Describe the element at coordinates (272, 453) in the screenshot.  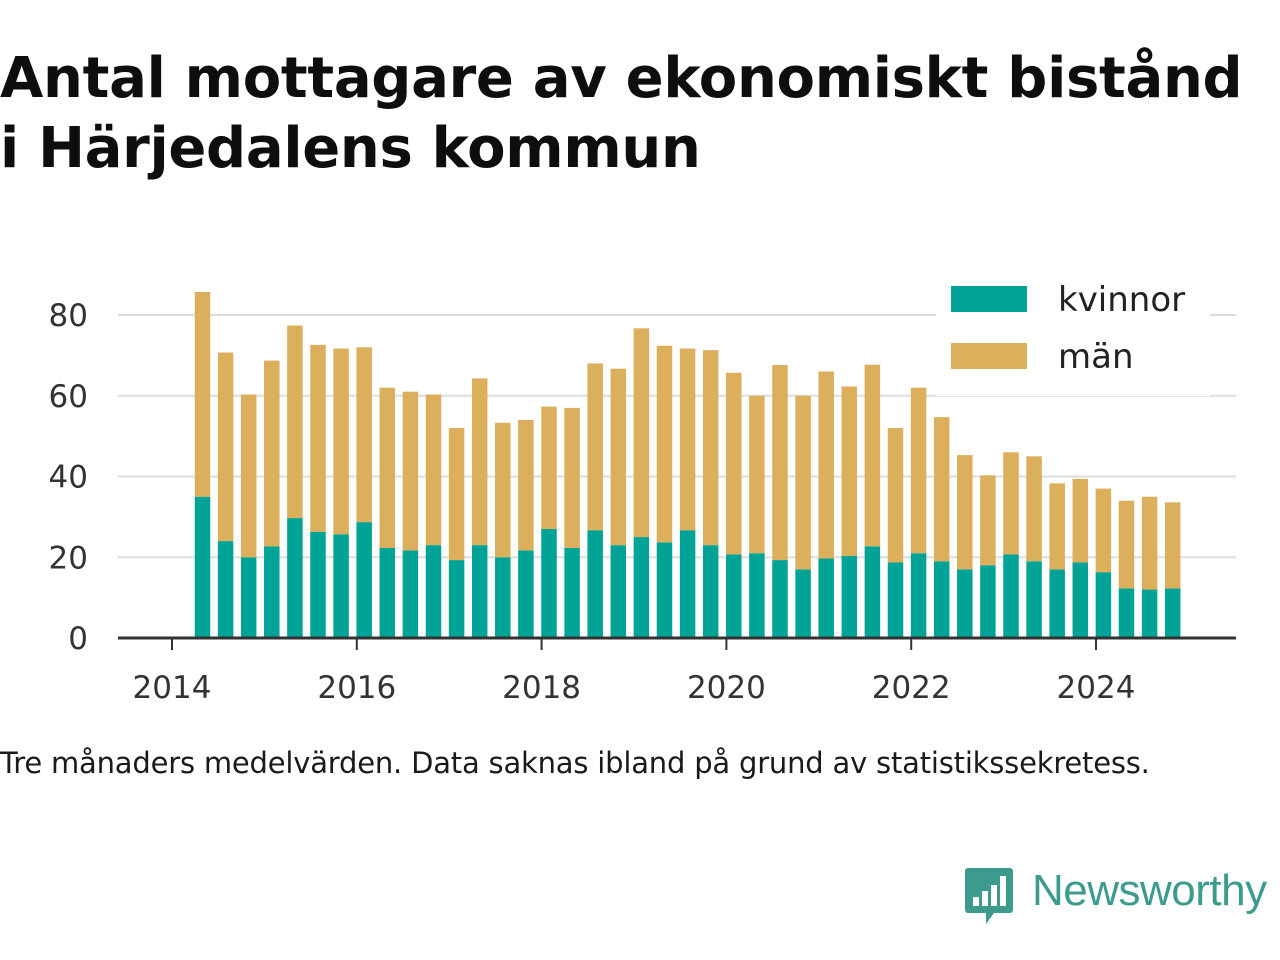
I see `bar-män-3` at that location.